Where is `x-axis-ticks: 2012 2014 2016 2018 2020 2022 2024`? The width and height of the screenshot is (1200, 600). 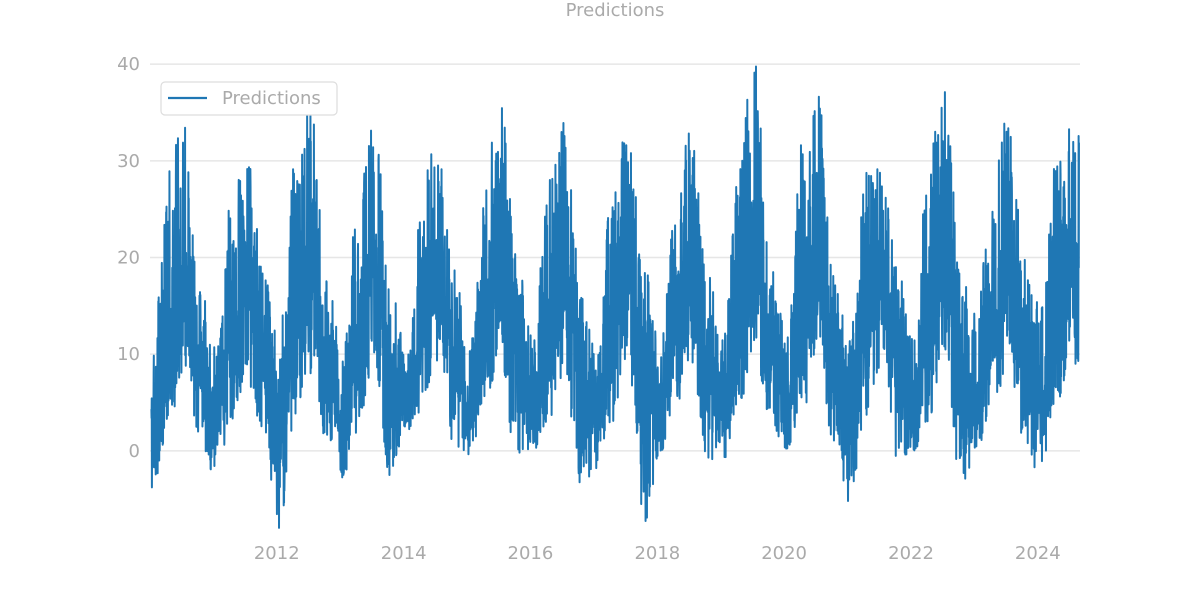
x-axis-ticks: 2012 2014 2016 2018 2020 2022 2024 is located at coordinates (657, 553).